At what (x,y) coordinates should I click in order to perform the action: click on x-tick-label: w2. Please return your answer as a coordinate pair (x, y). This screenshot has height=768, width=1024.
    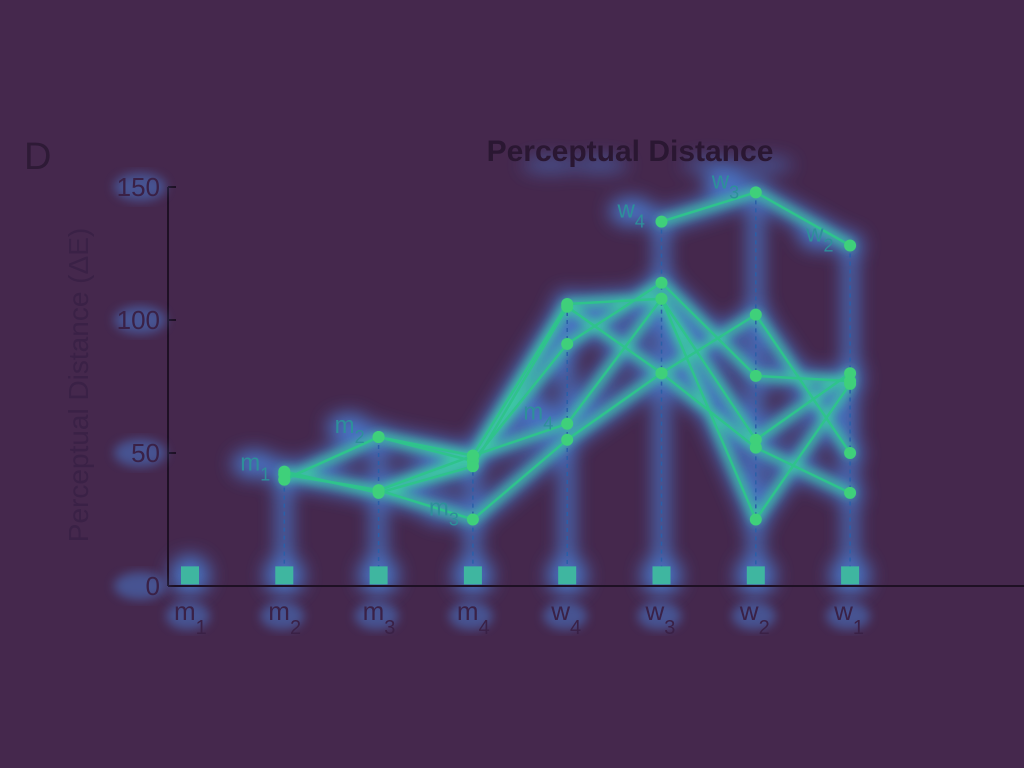
    Looking at the image, I should click on (754, 617).